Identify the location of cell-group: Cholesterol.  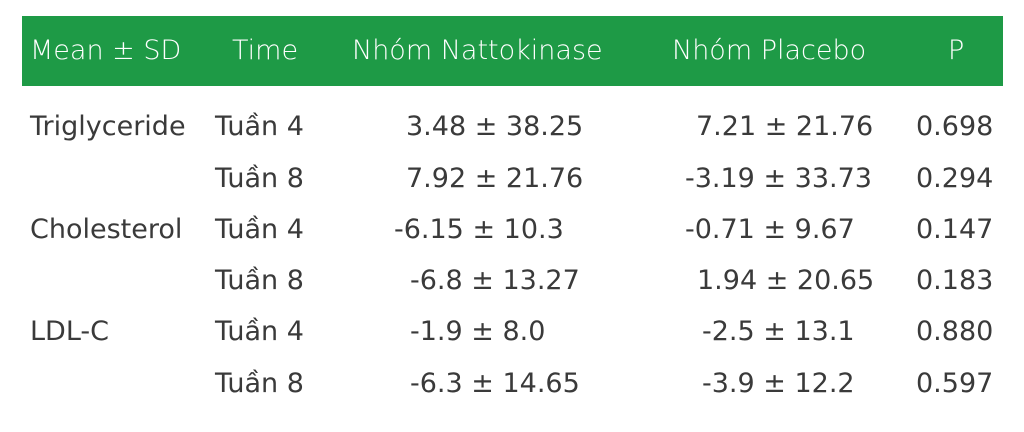
(106, 229).